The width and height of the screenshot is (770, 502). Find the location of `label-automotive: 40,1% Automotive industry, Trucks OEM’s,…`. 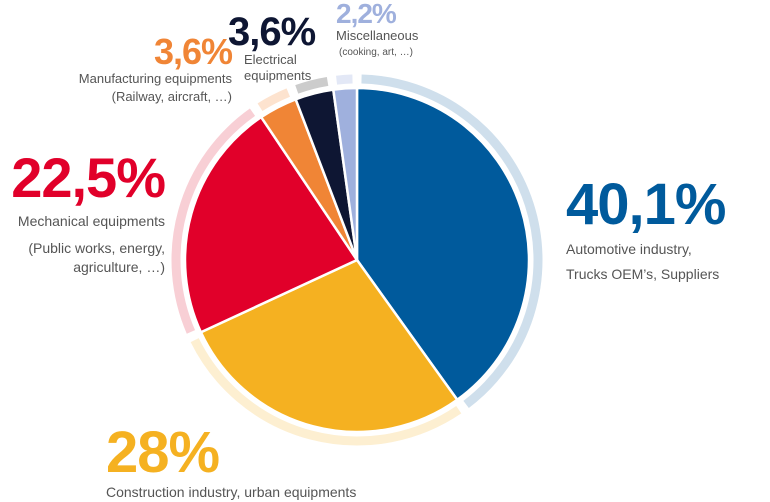

label-automotive: 40,1% Automotive industry, Trucks OEM’s,… is located at coordinates (646, 228).